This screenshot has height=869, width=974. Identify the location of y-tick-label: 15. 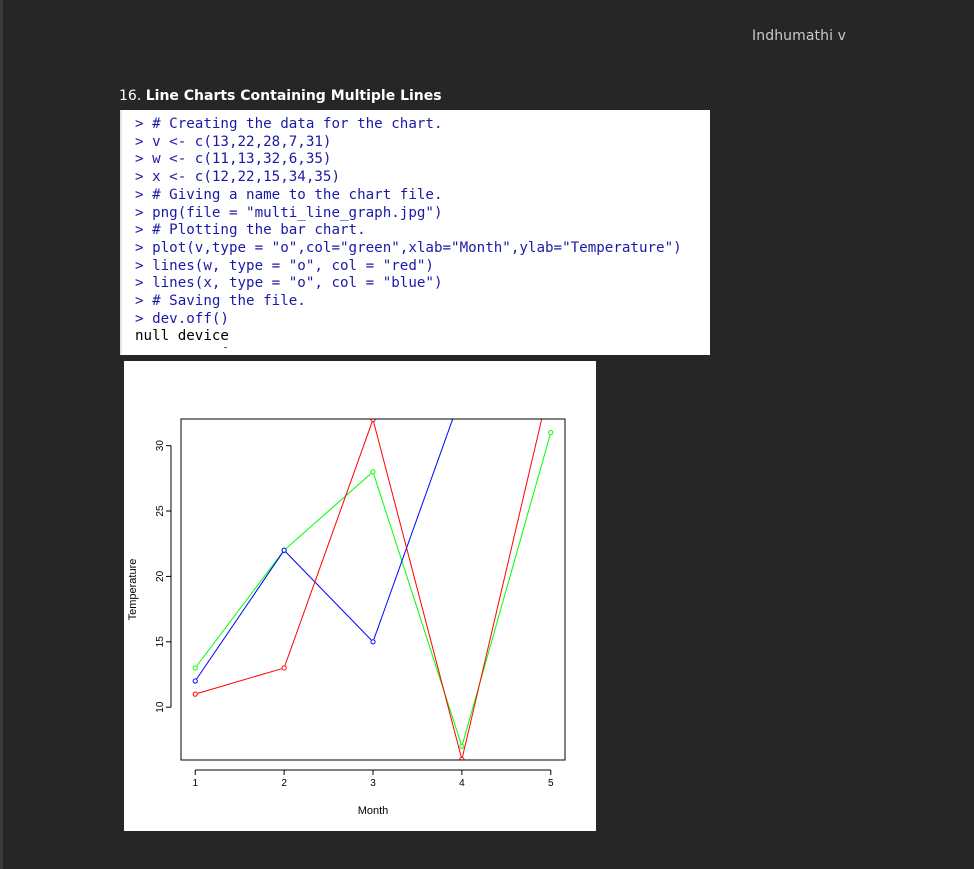
(160, 642).